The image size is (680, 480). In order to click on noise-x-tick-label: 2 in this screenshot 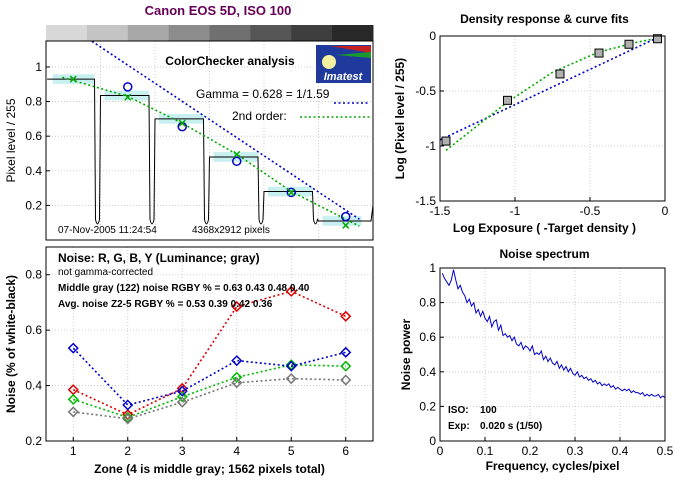, I will do `click(127, 451)`.